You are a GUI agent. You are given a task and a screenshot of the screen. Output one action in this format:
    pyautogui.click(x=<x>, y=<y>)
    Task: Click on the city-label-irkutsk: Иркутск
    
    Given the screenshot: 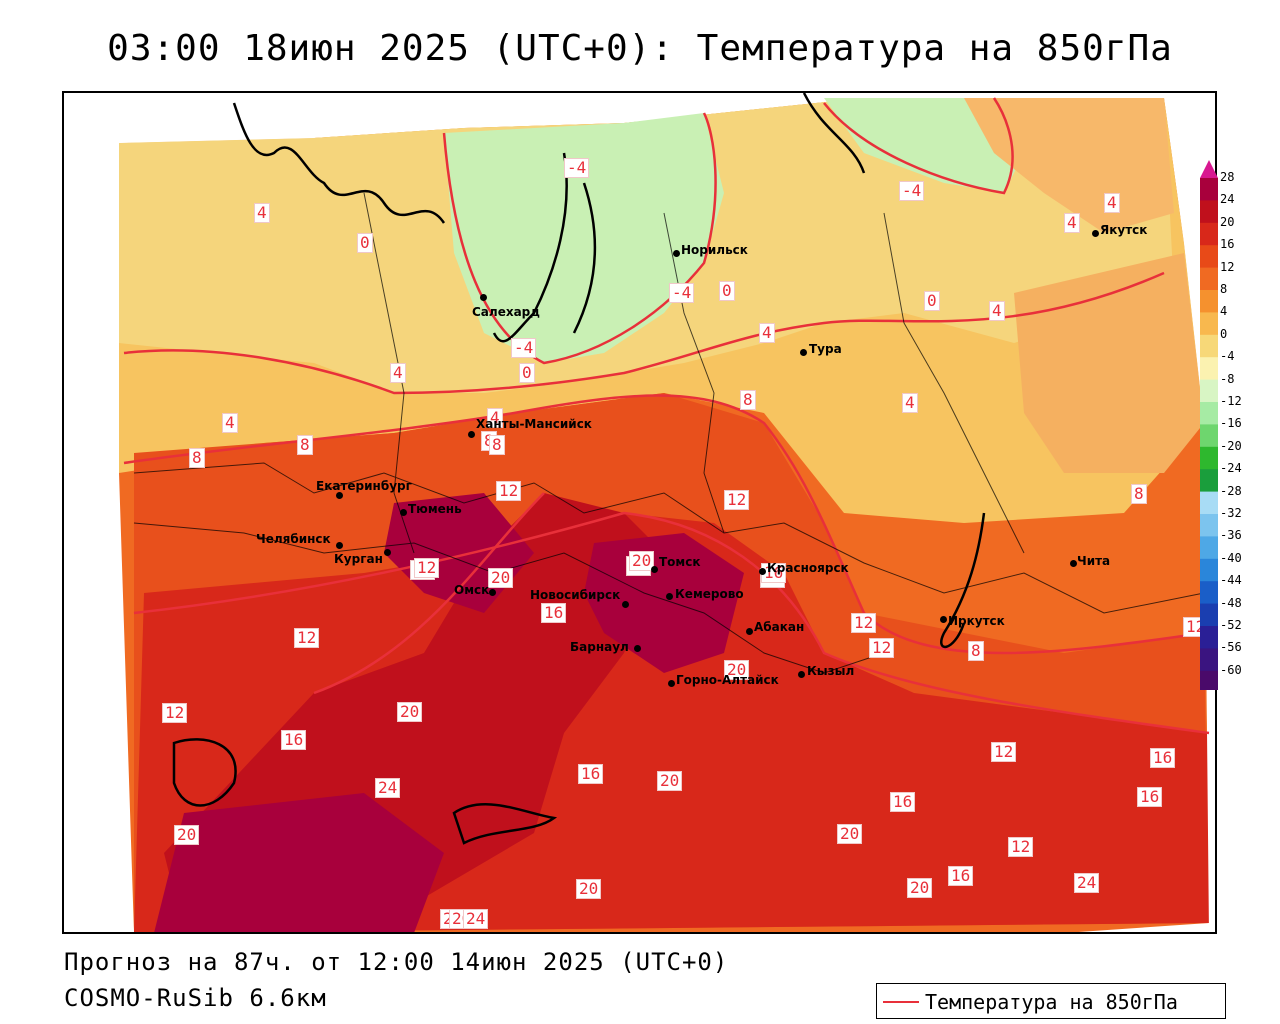 What is the action you would take?
    pyautogui.click(x=976, y=621)
    